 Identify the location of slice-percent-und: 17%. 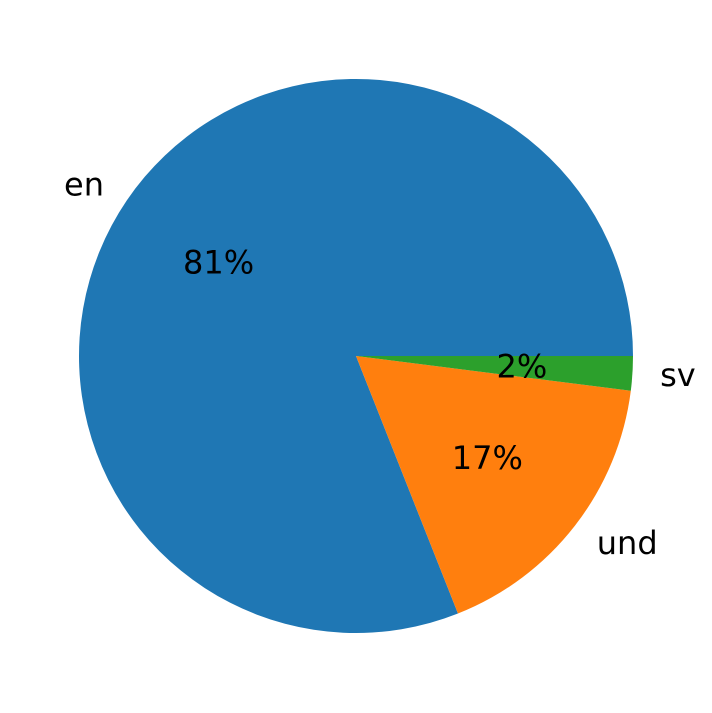
(487, 458).